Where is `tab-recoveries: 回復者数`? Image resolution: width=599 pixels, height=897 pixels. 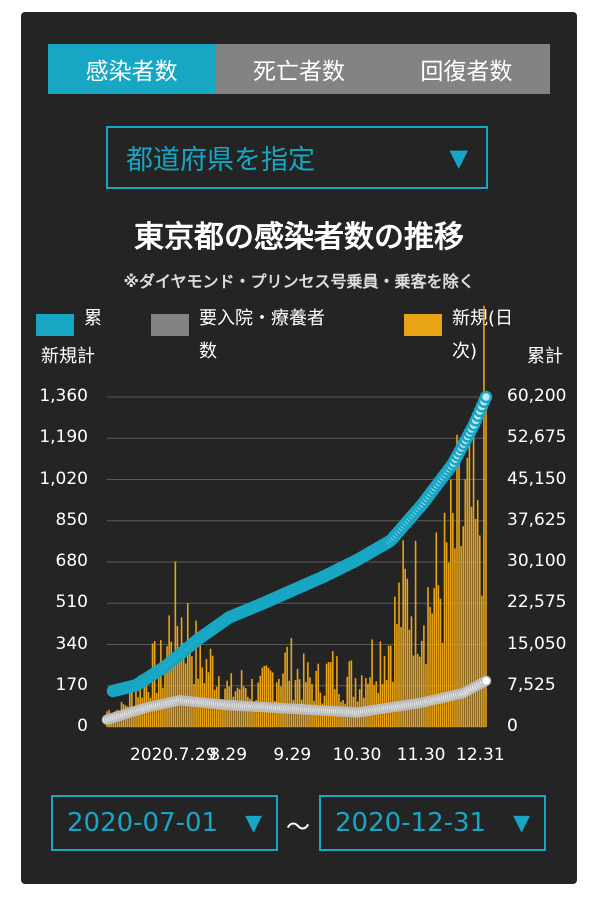
tab-recoveries: 回復者数 is located at coordinates (466, 69).